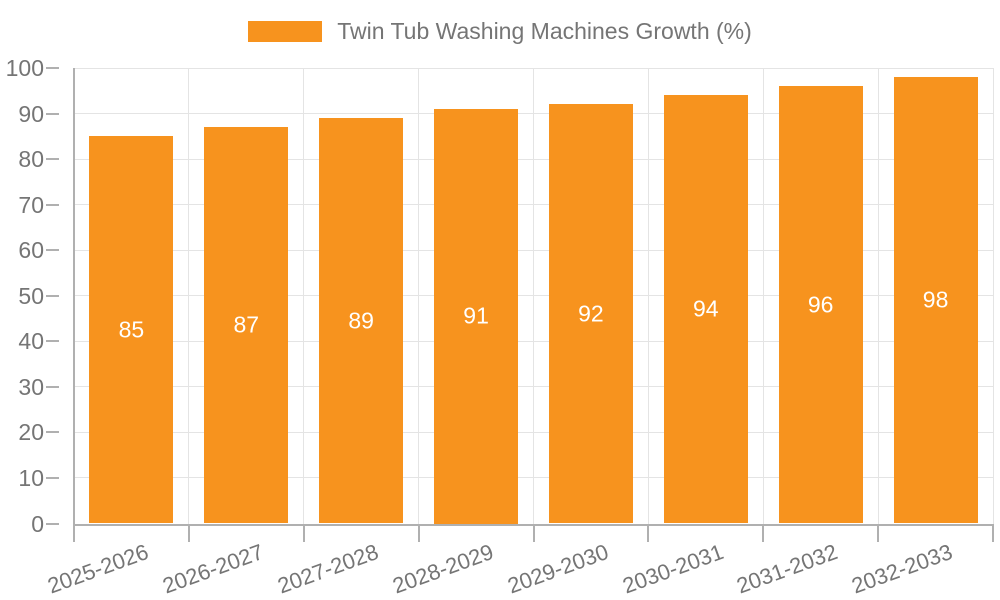 The height and width of the screenshot is (600, 1000). I want to click on bar-value-label: 89, so click(361, 320).